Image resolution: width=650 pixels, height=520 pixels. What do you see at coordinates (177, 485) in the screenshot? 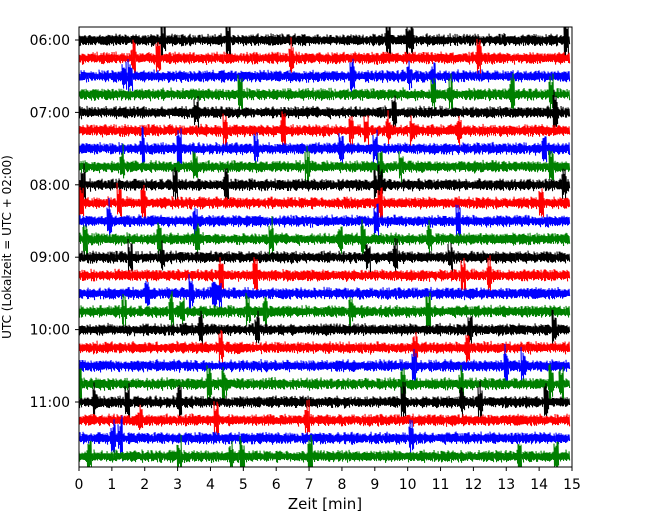
I see `x-tick-label: 3` at bounding box center [177, 485].